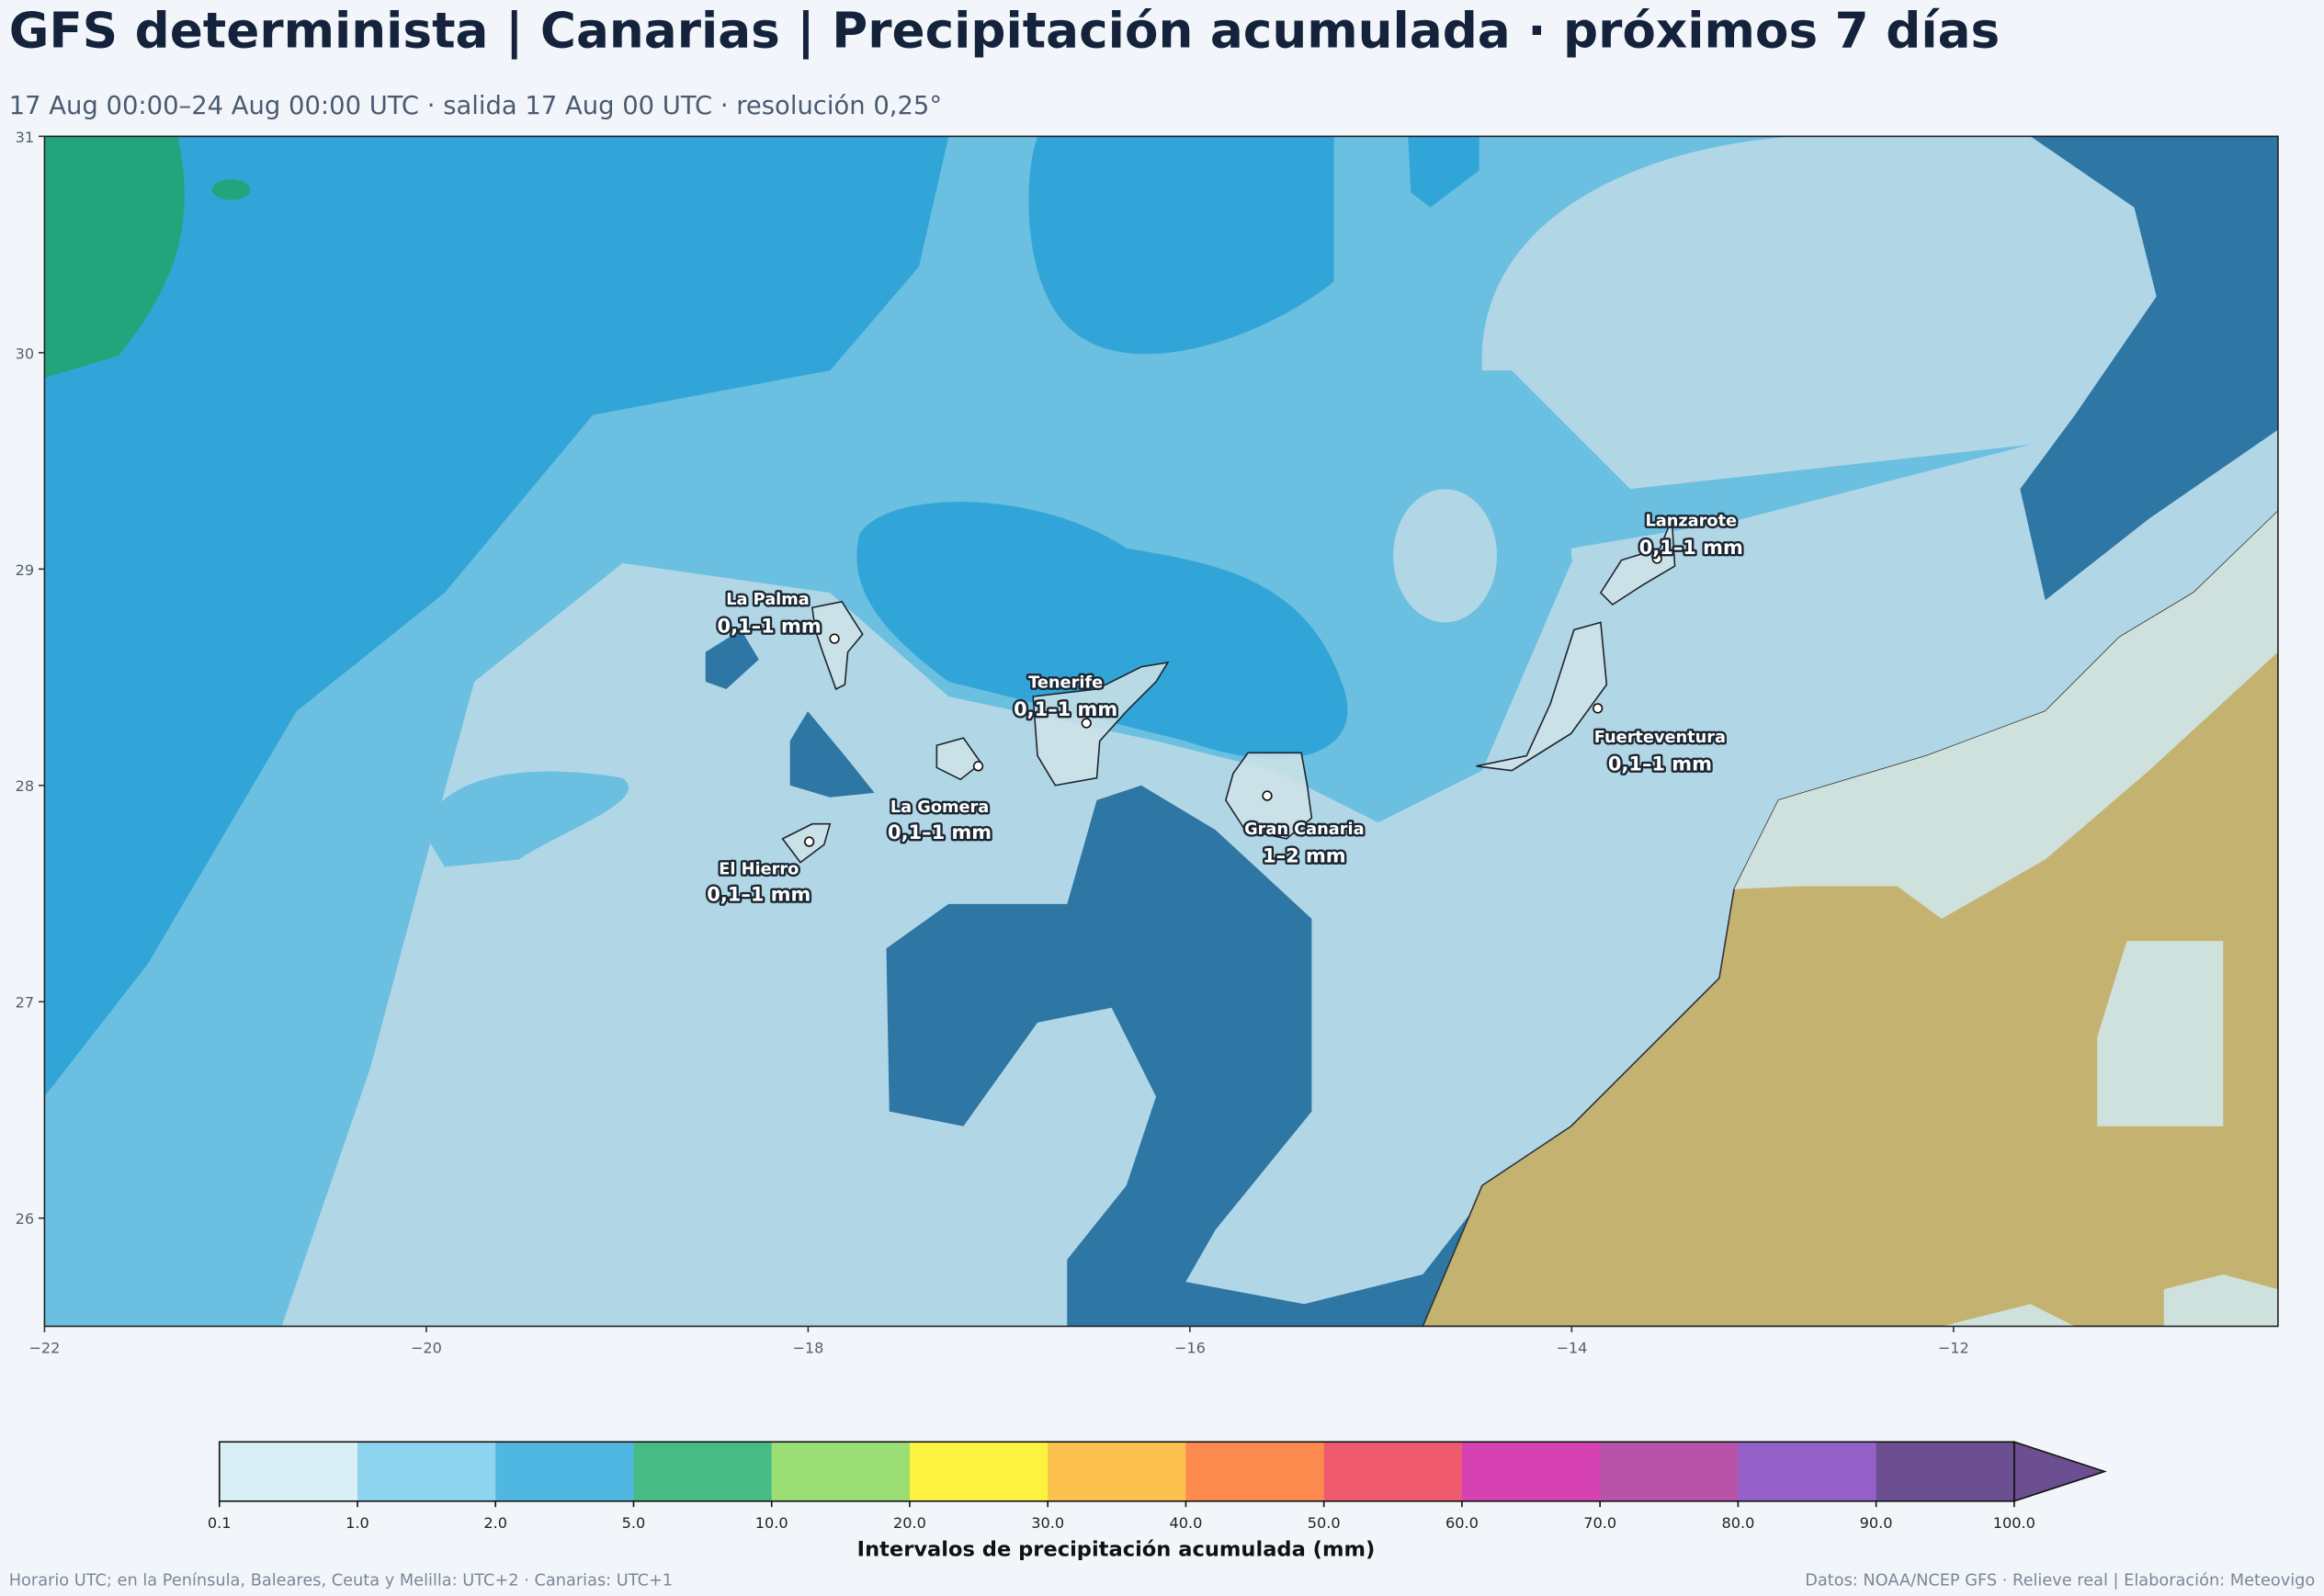  What do you see at coordinates (25, 137) in the screenshot?
I see `y-tick-label: 31` at bounding box center [25, 137].